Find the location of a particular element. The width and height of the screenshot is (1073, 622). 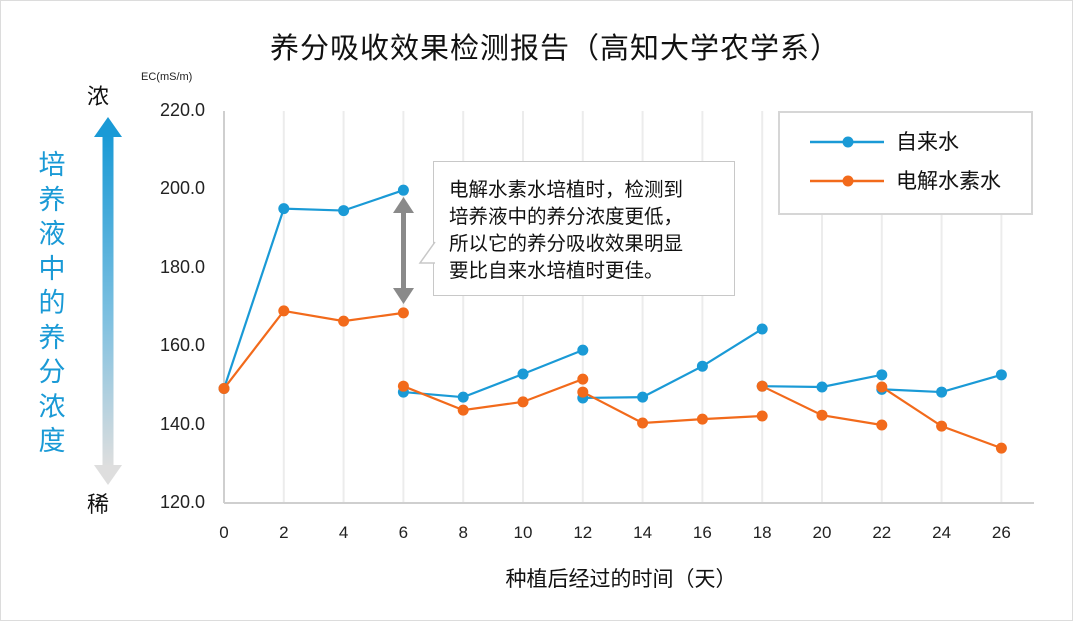

callout-line: 电解水素水培植时，检测到 is located at coordinates (566, 189).